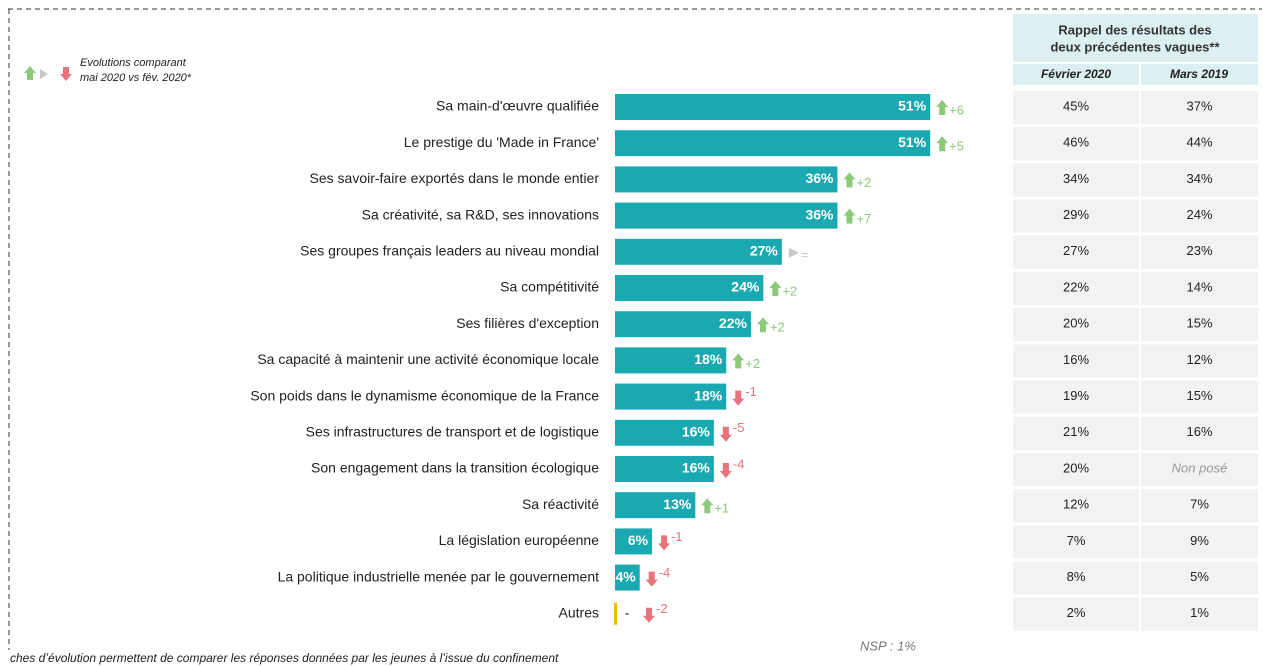 The image size is (1263, 666). What do you see at coordinates (1076, 105) in the screenshot?
I see `table-cell: 45%` at bounding box center [1076, 105].